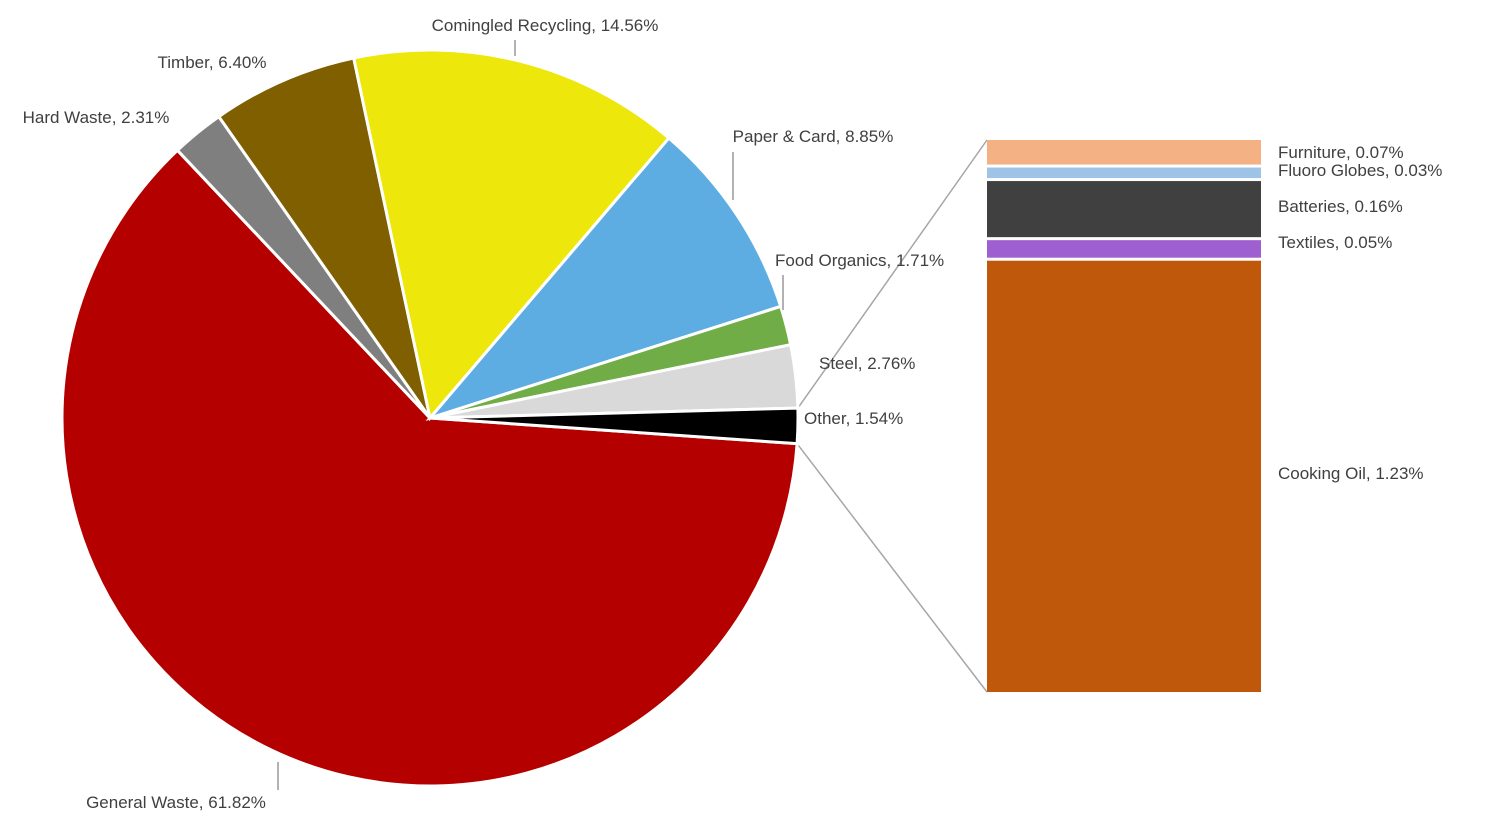 This screenshot has height=817, width=1490. I want to click on bar-segment-furniture, so click(1124, 152).